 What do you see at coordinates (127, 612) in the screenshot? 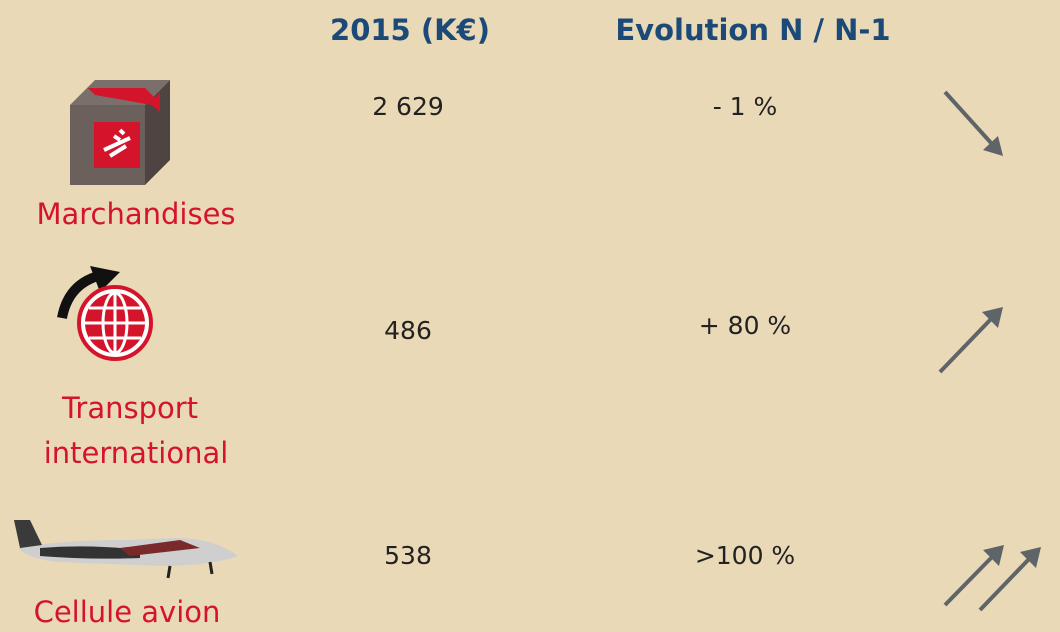
I see `row-label: Cellule avion` at bounding box center [127, 612].